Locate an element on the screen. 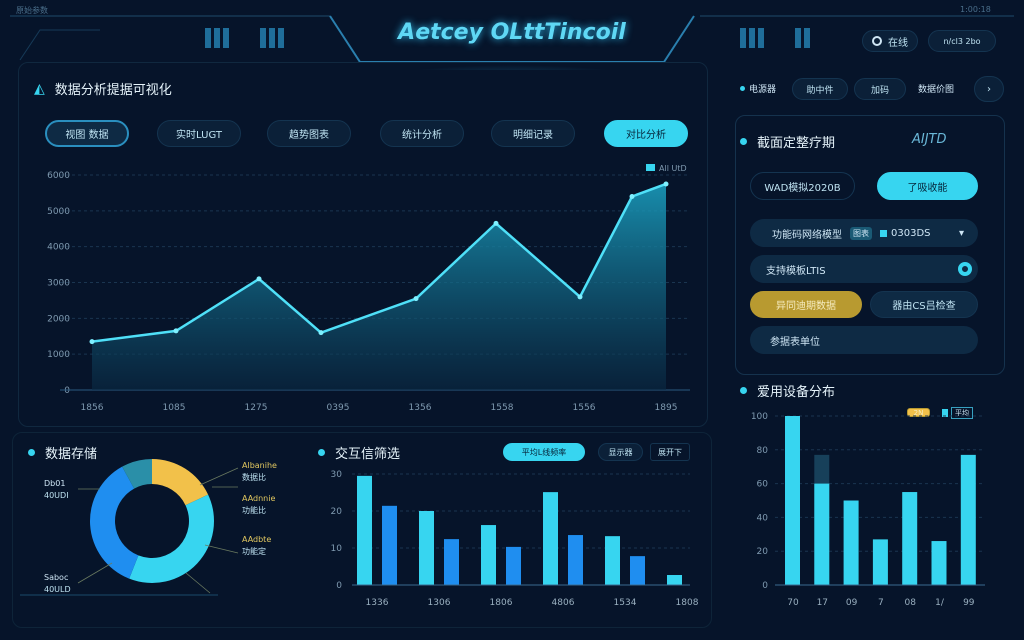 This screenshot has width=1024, height=640. sync-button: 异同迪期数据 is located at coordinates (806, 304).